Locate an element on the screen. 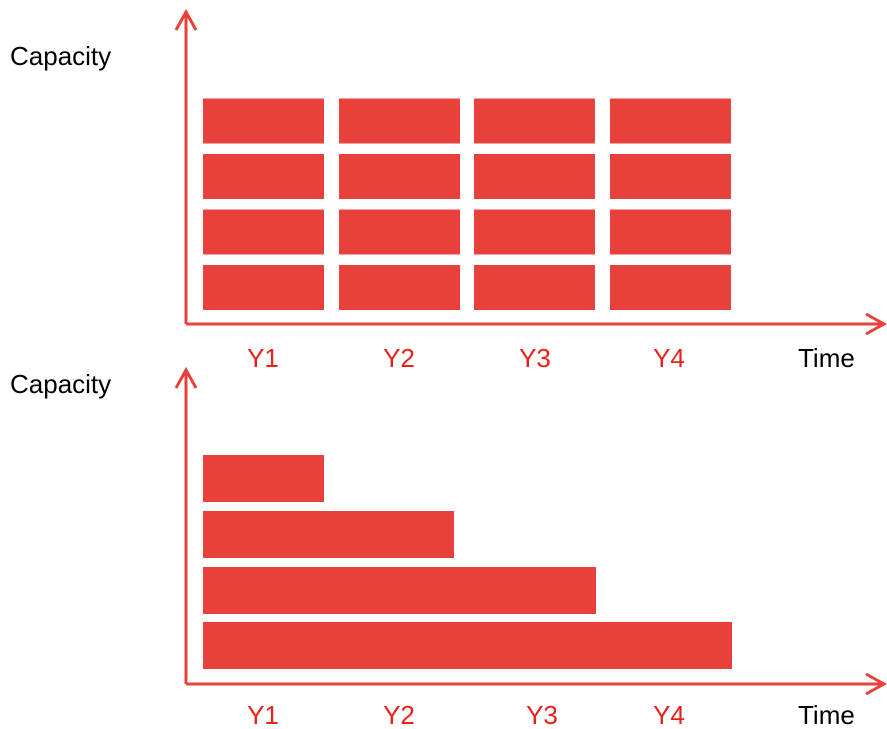 The image size is (887, 729). bottom-y-axis-title: Capacity is located at coordinates (60, 384).